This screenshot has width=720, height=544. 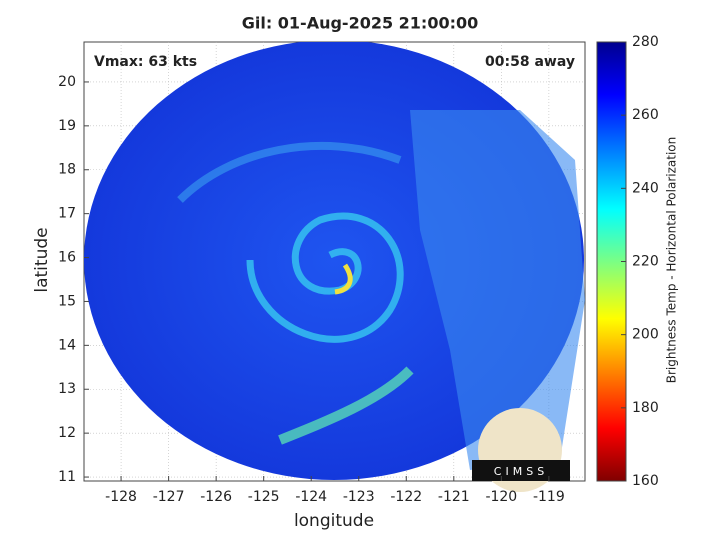 What do you see at coordinates (645, 262) in the screenshot?
I see `colorbar-tick-label: 220` at bounding box center [645, 262].